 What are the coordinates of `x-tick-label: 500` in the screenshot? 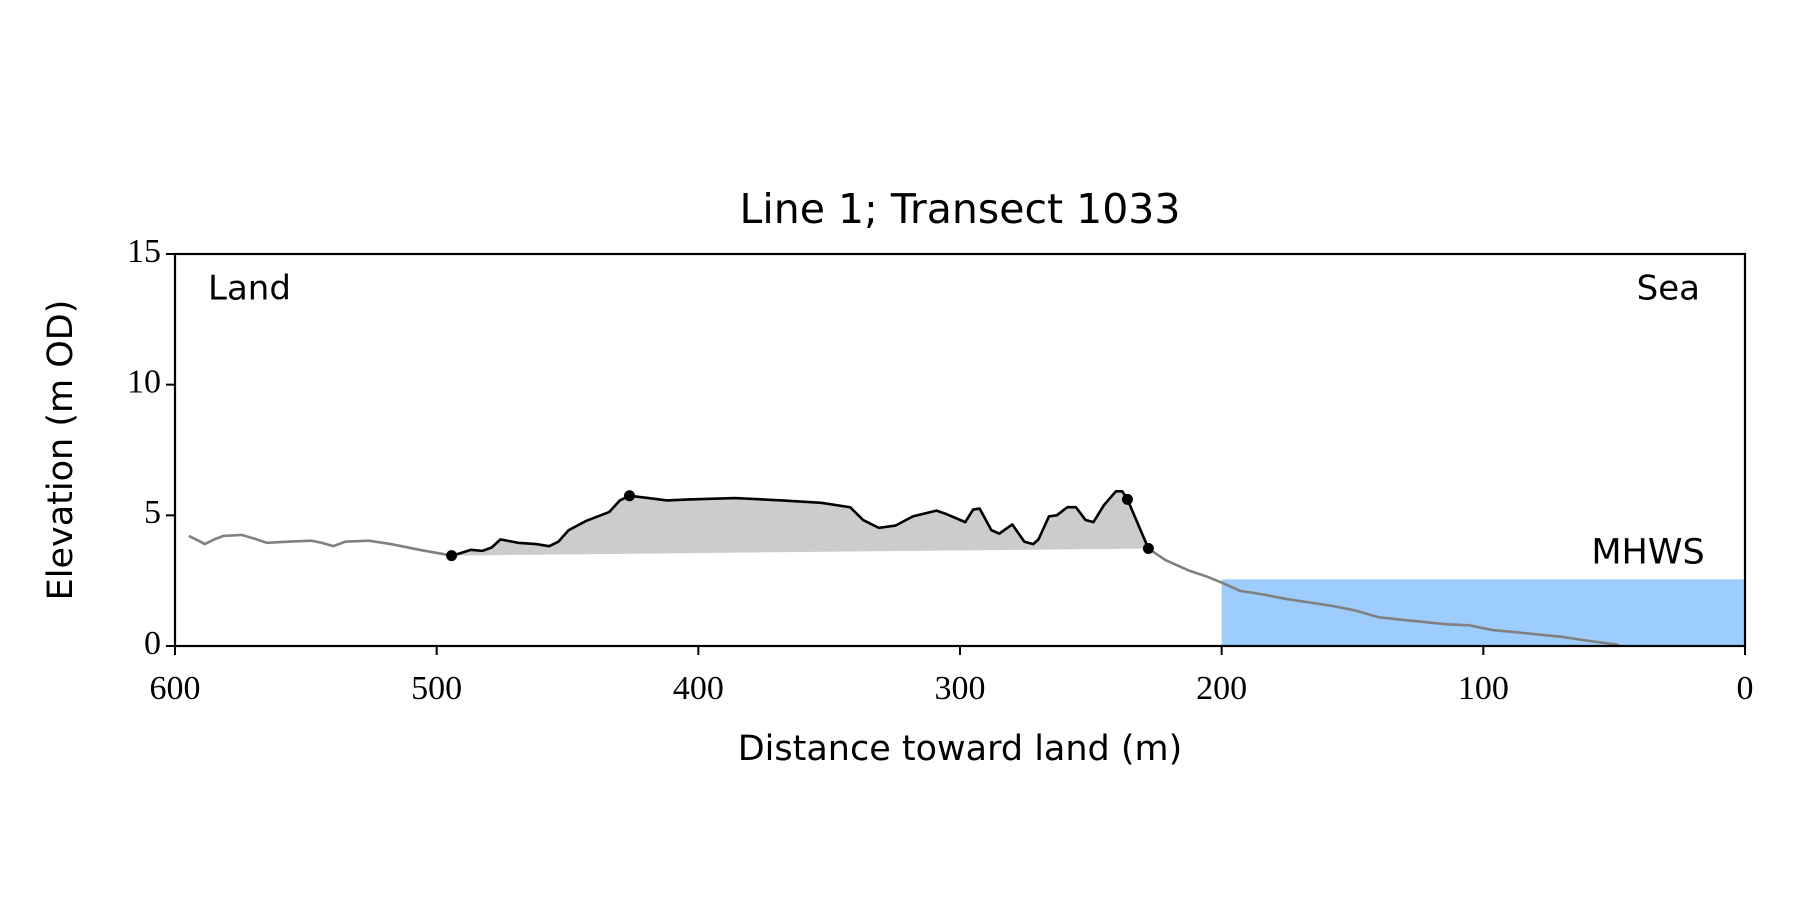 It's located at (436, 688).